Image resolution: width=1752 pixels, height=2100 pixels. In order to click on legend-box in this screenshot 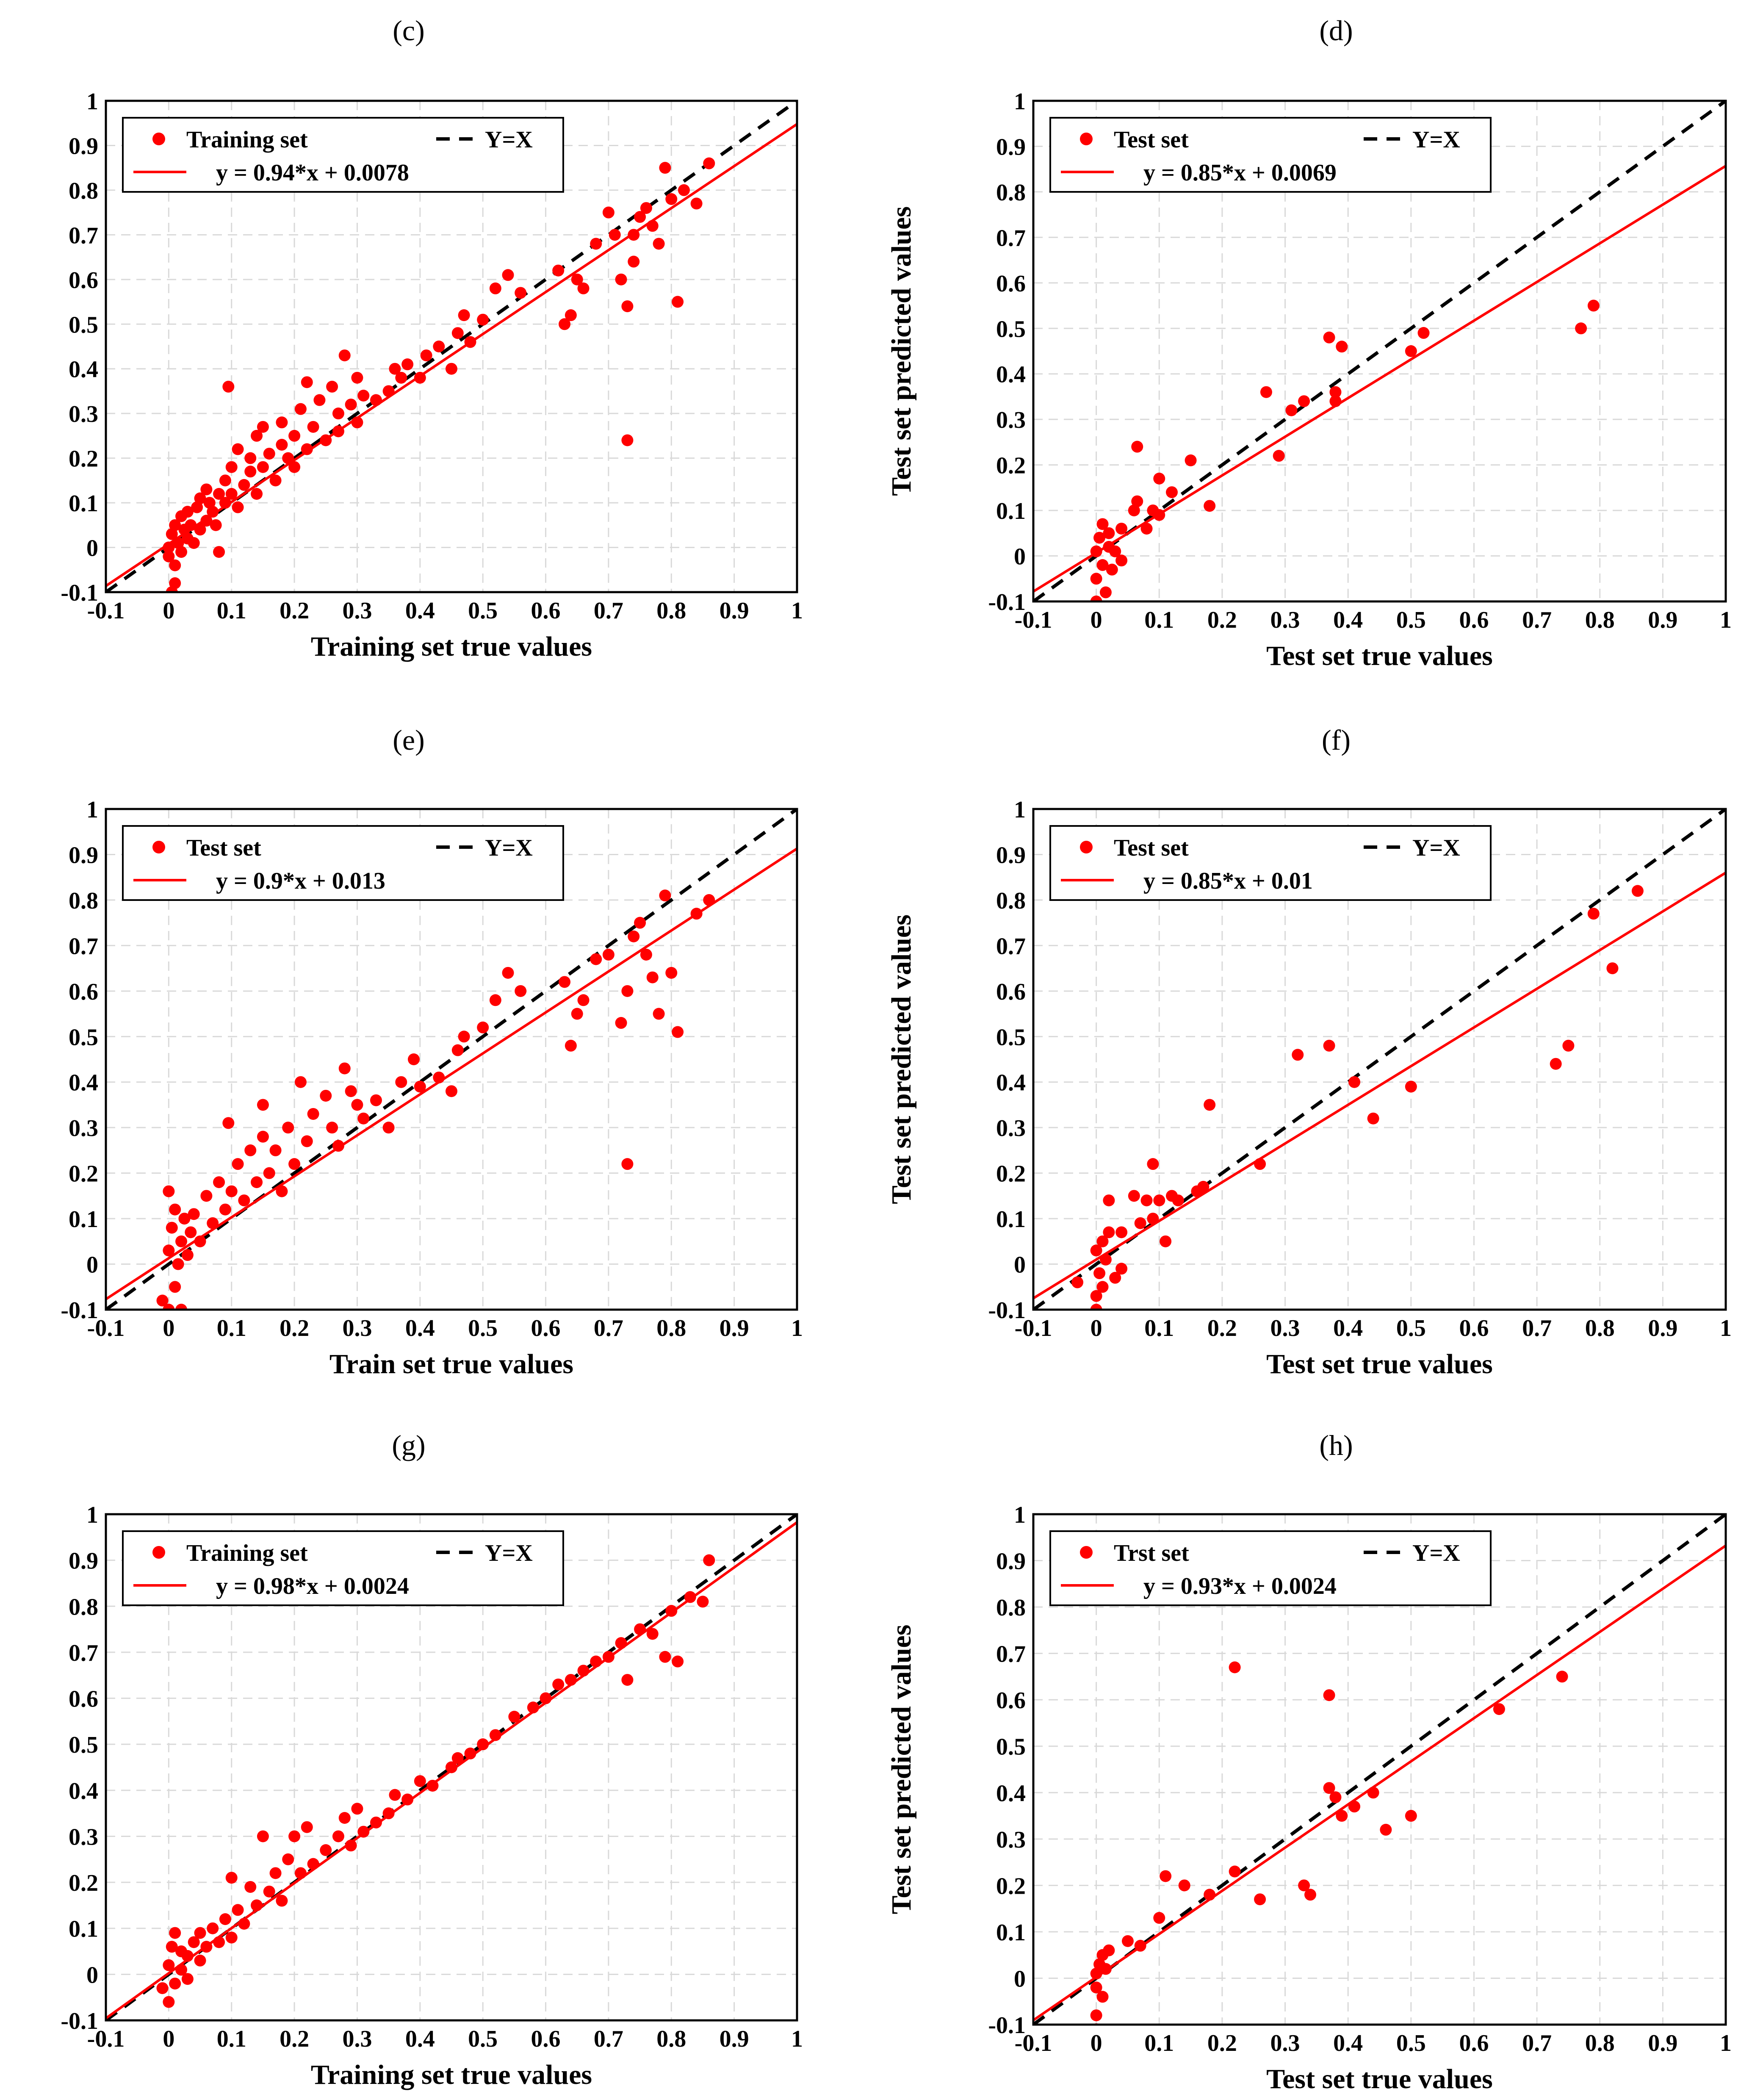, I will do `click(343, 863)`.